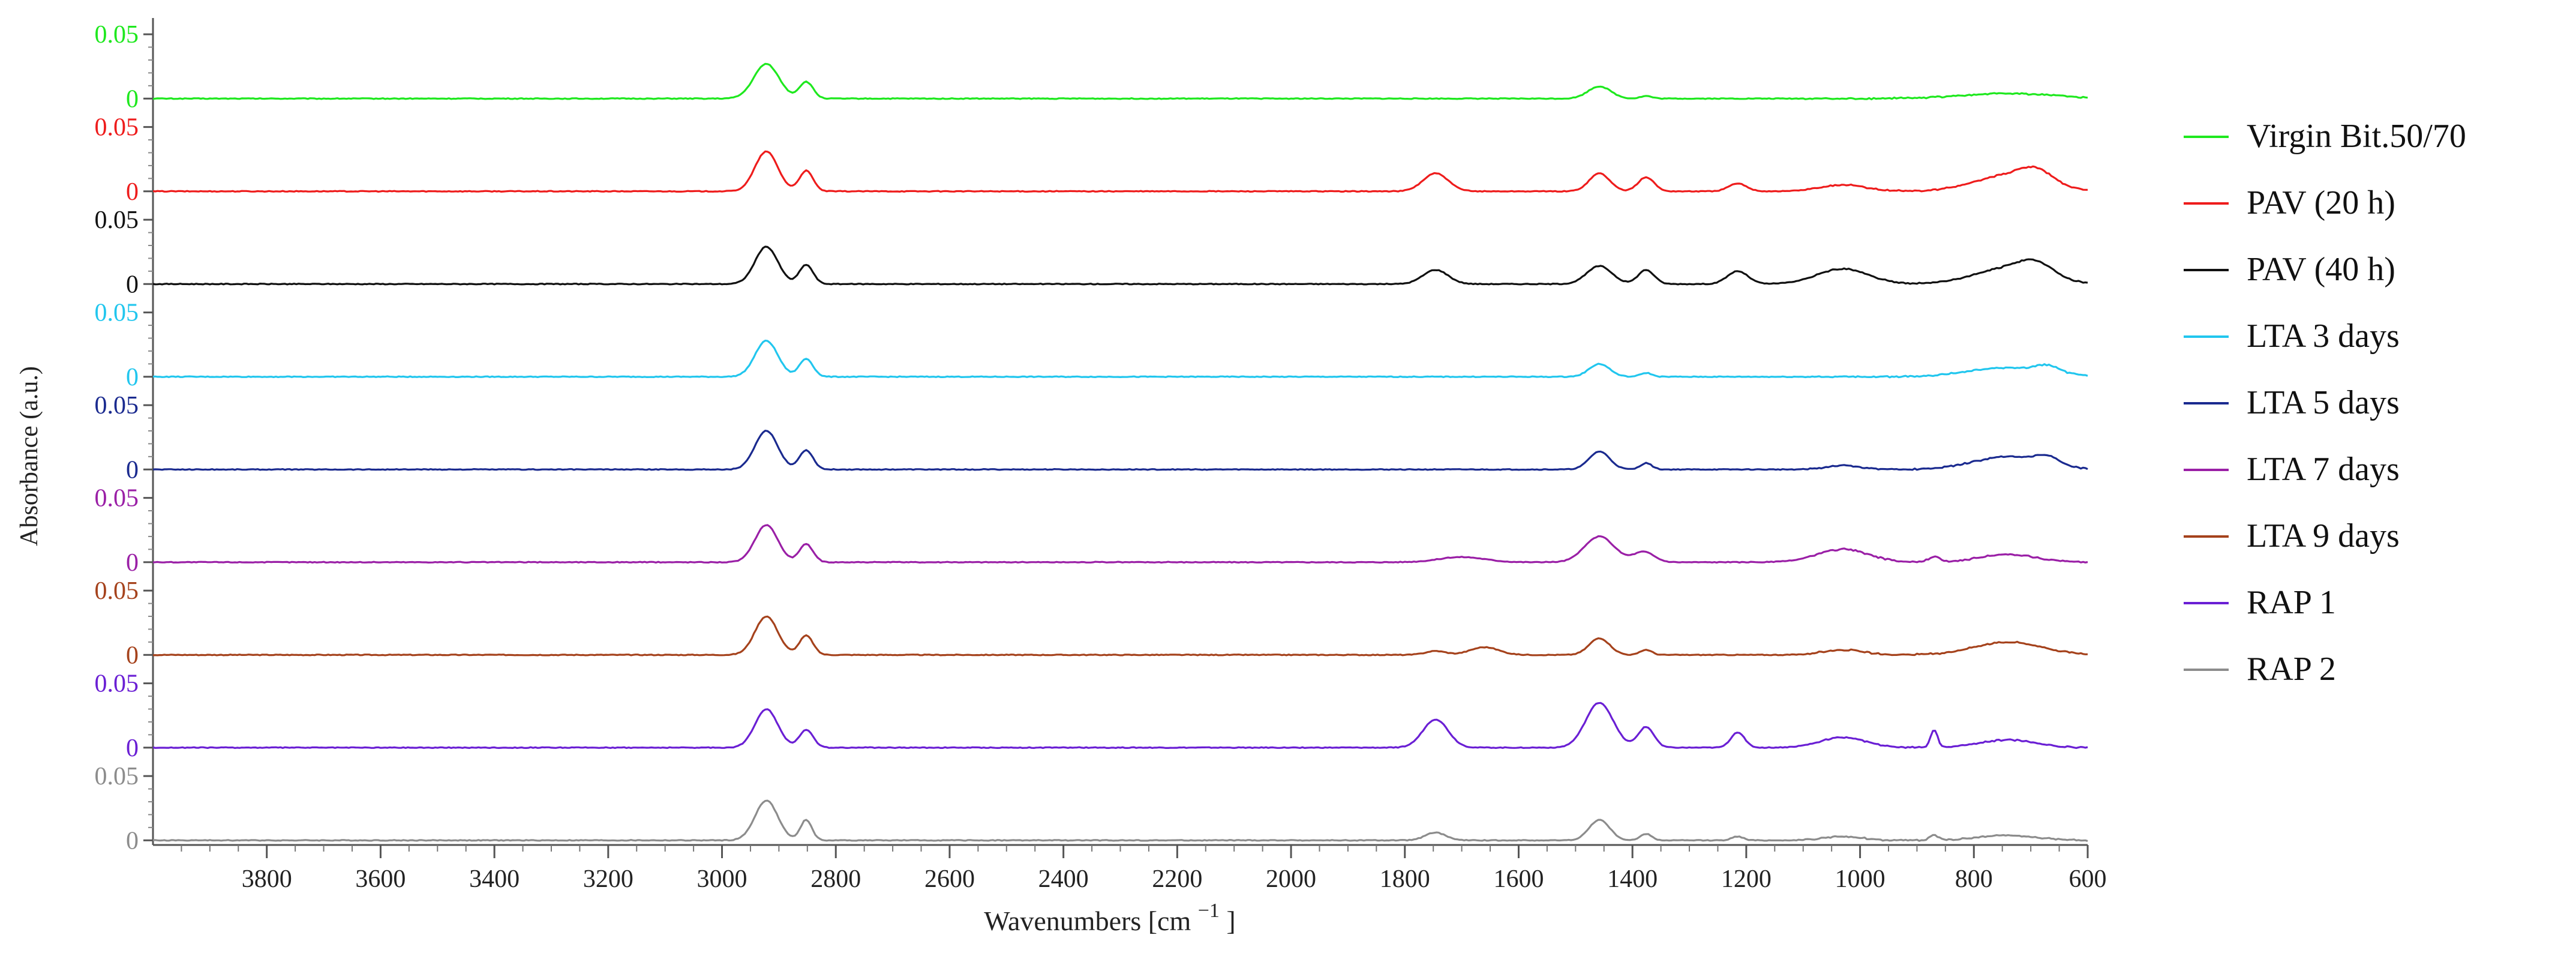 This screenshot has height=977, width=2576. Describe the element at coordinates (2291, 670) in the screenshot. I see `legend-label: RAP 2` at that location.